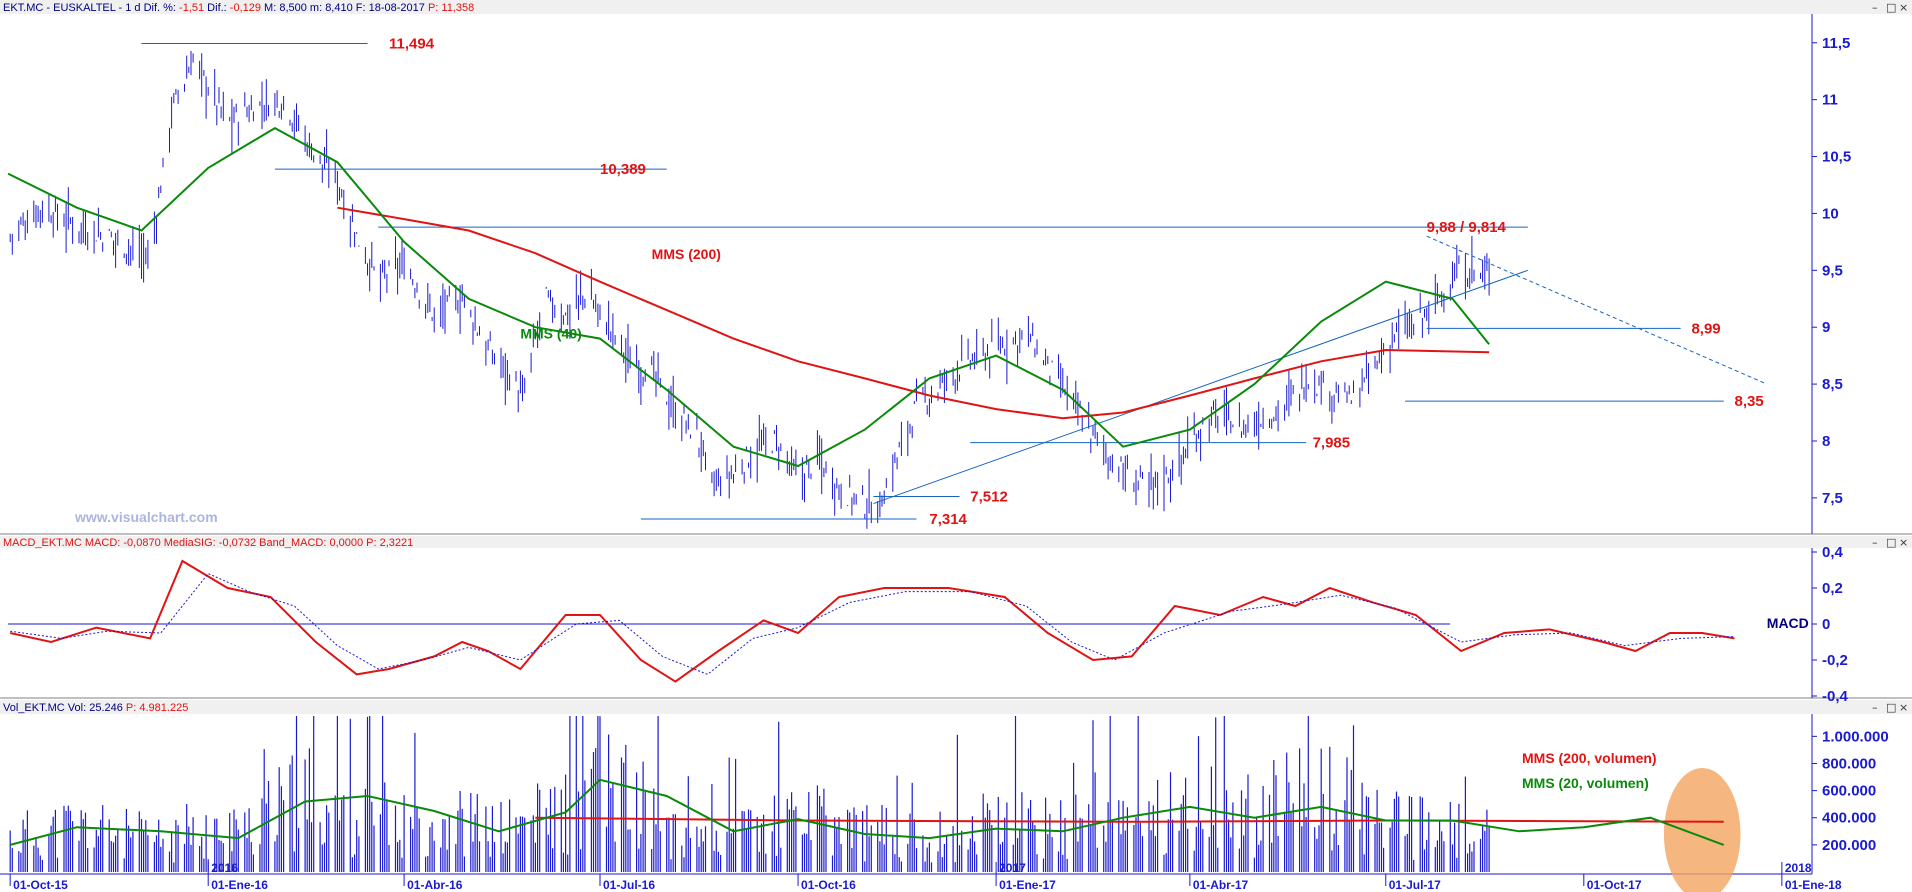 This screenshot has height=892, width=1912. Describe the element at coordinates (623, 169) in the screenshot. I see `level-label: 10,389` at that location.